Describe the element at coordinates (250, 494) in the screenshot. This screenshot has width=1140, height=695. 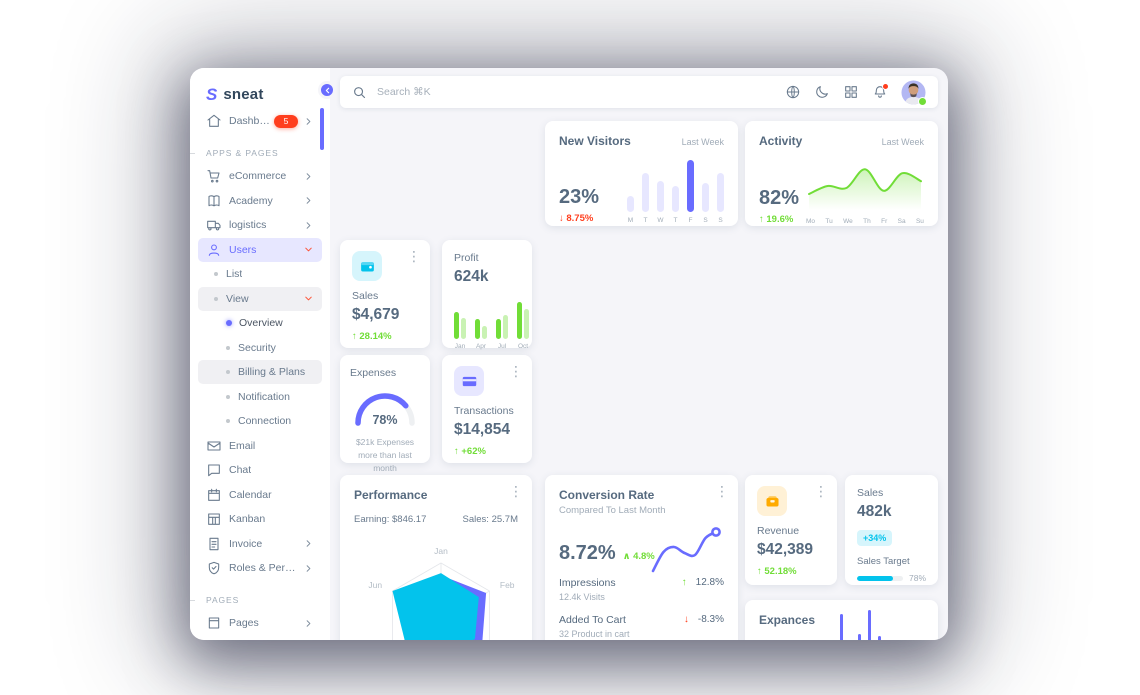
I see `sidebar-item-label: Calendar` at that location.